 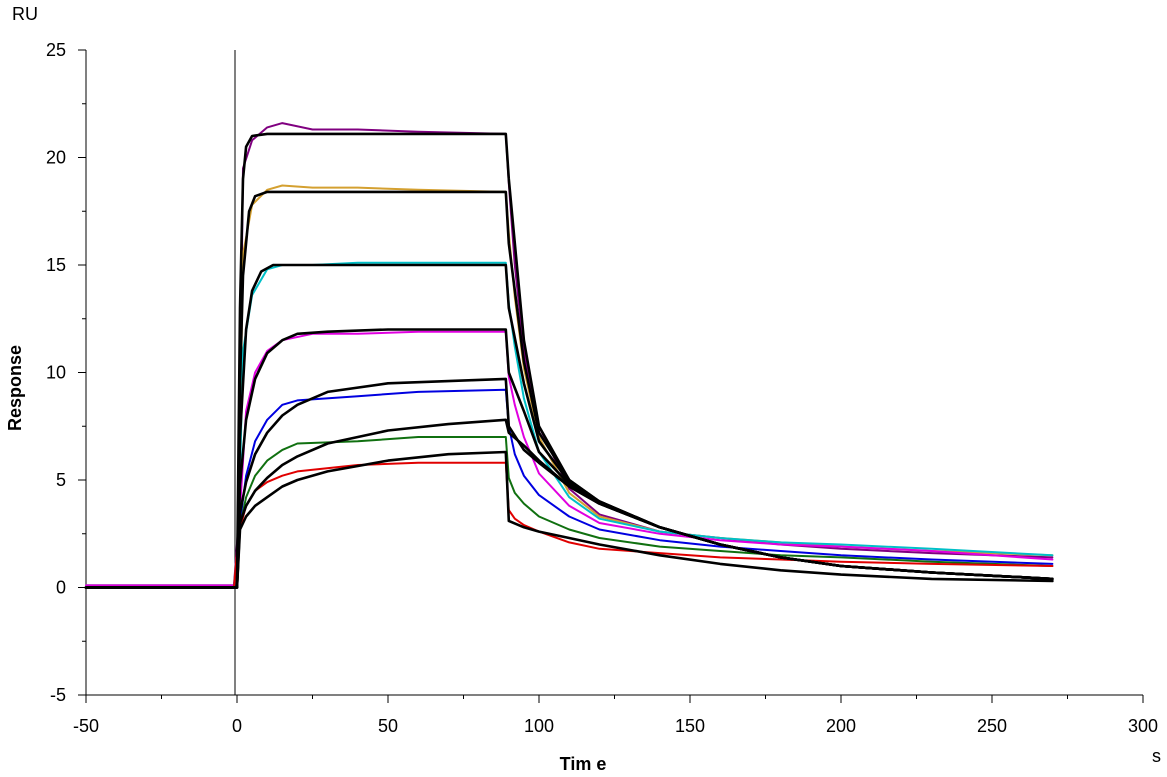 I want to click on y-tick-label: 5, so click(x=61, y=480).